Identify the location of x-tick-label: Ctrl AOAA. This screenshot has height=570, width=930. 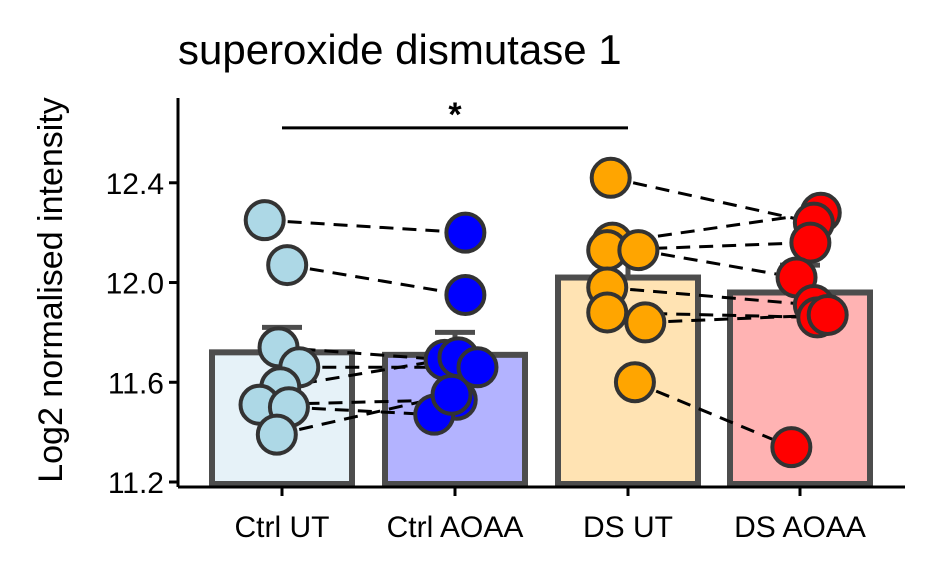
(455, 527).